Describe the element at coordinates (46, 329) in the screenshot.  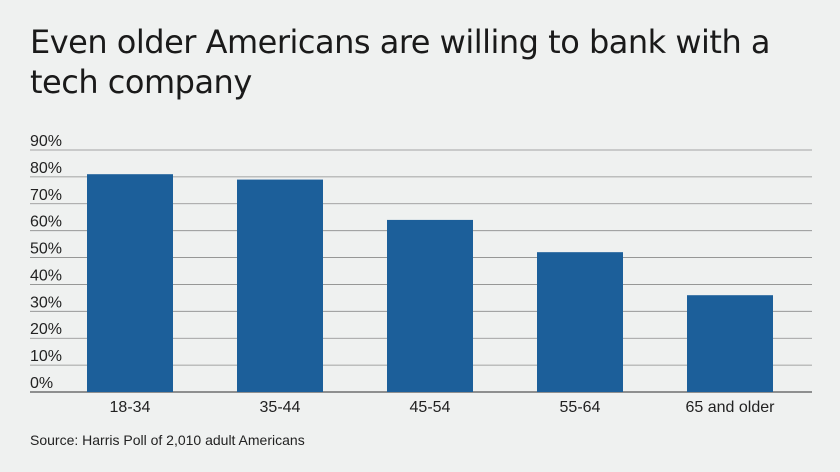
I see `y-tick-label: 20%` at that location.